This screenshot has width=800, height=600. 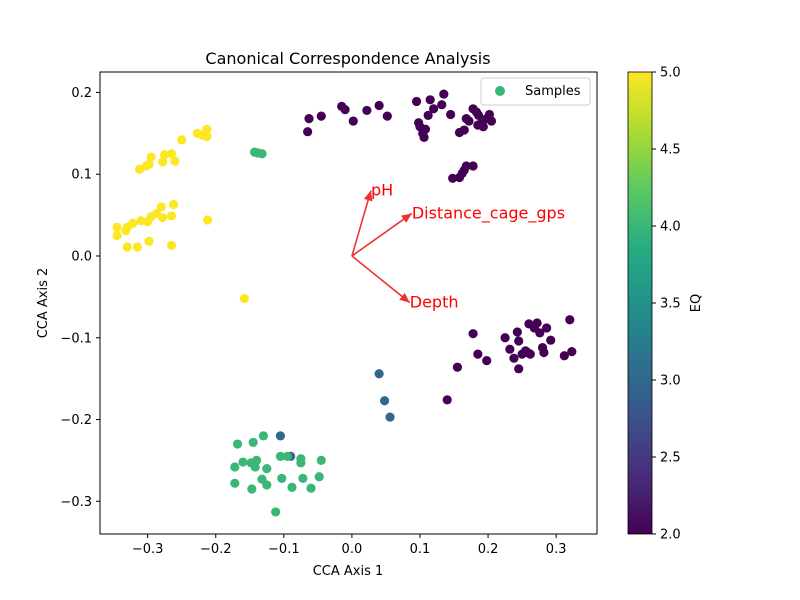 What do you see at coordinates (556, 549) in the screenshot?
I see `x-tick-label: 0.3` at bounding box center [556, 549].